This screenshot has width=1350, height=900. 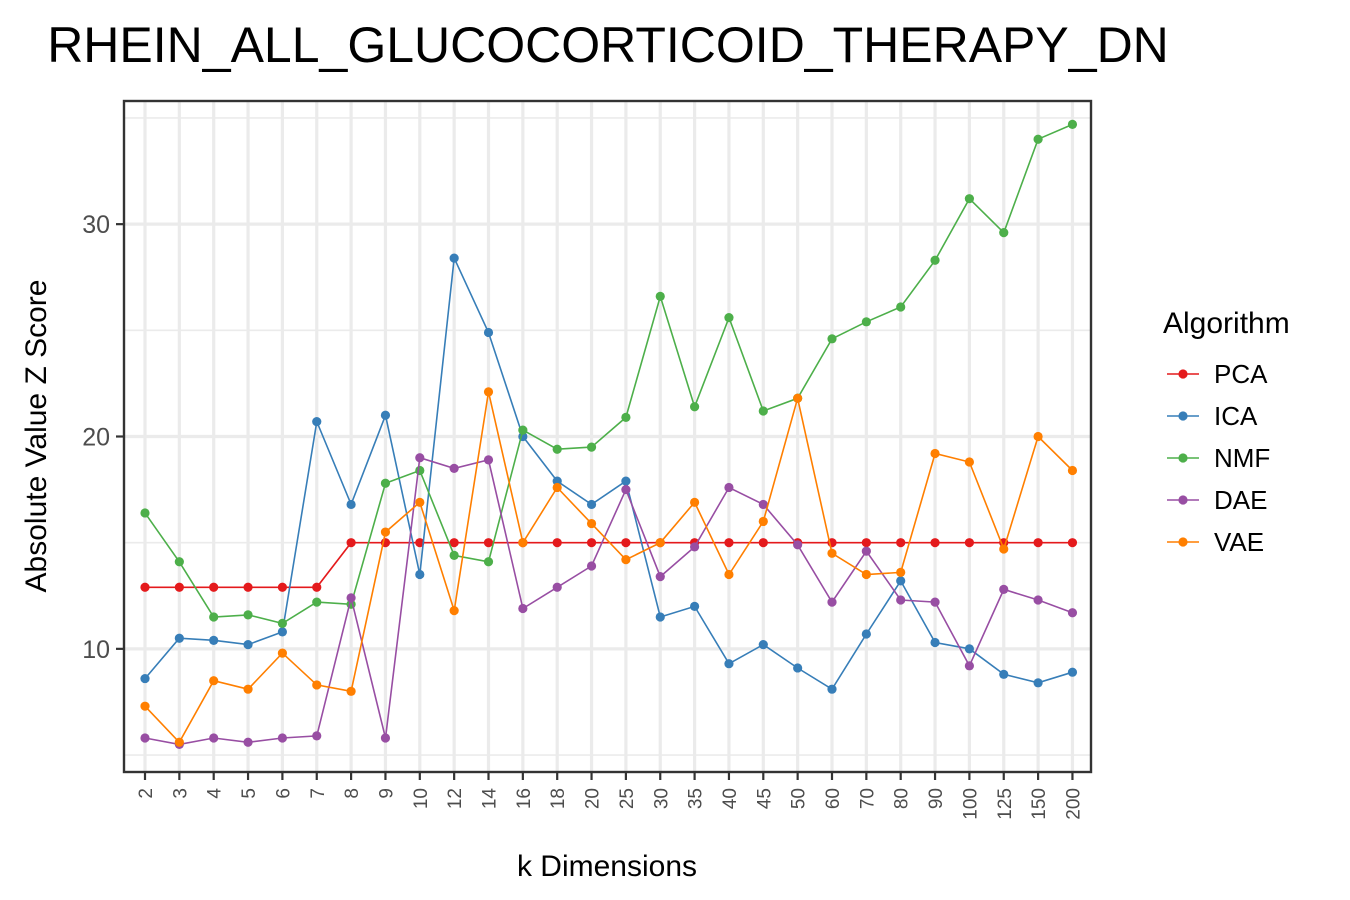 I want to click on x-tick-label: 6, so click(x=283, y=793).